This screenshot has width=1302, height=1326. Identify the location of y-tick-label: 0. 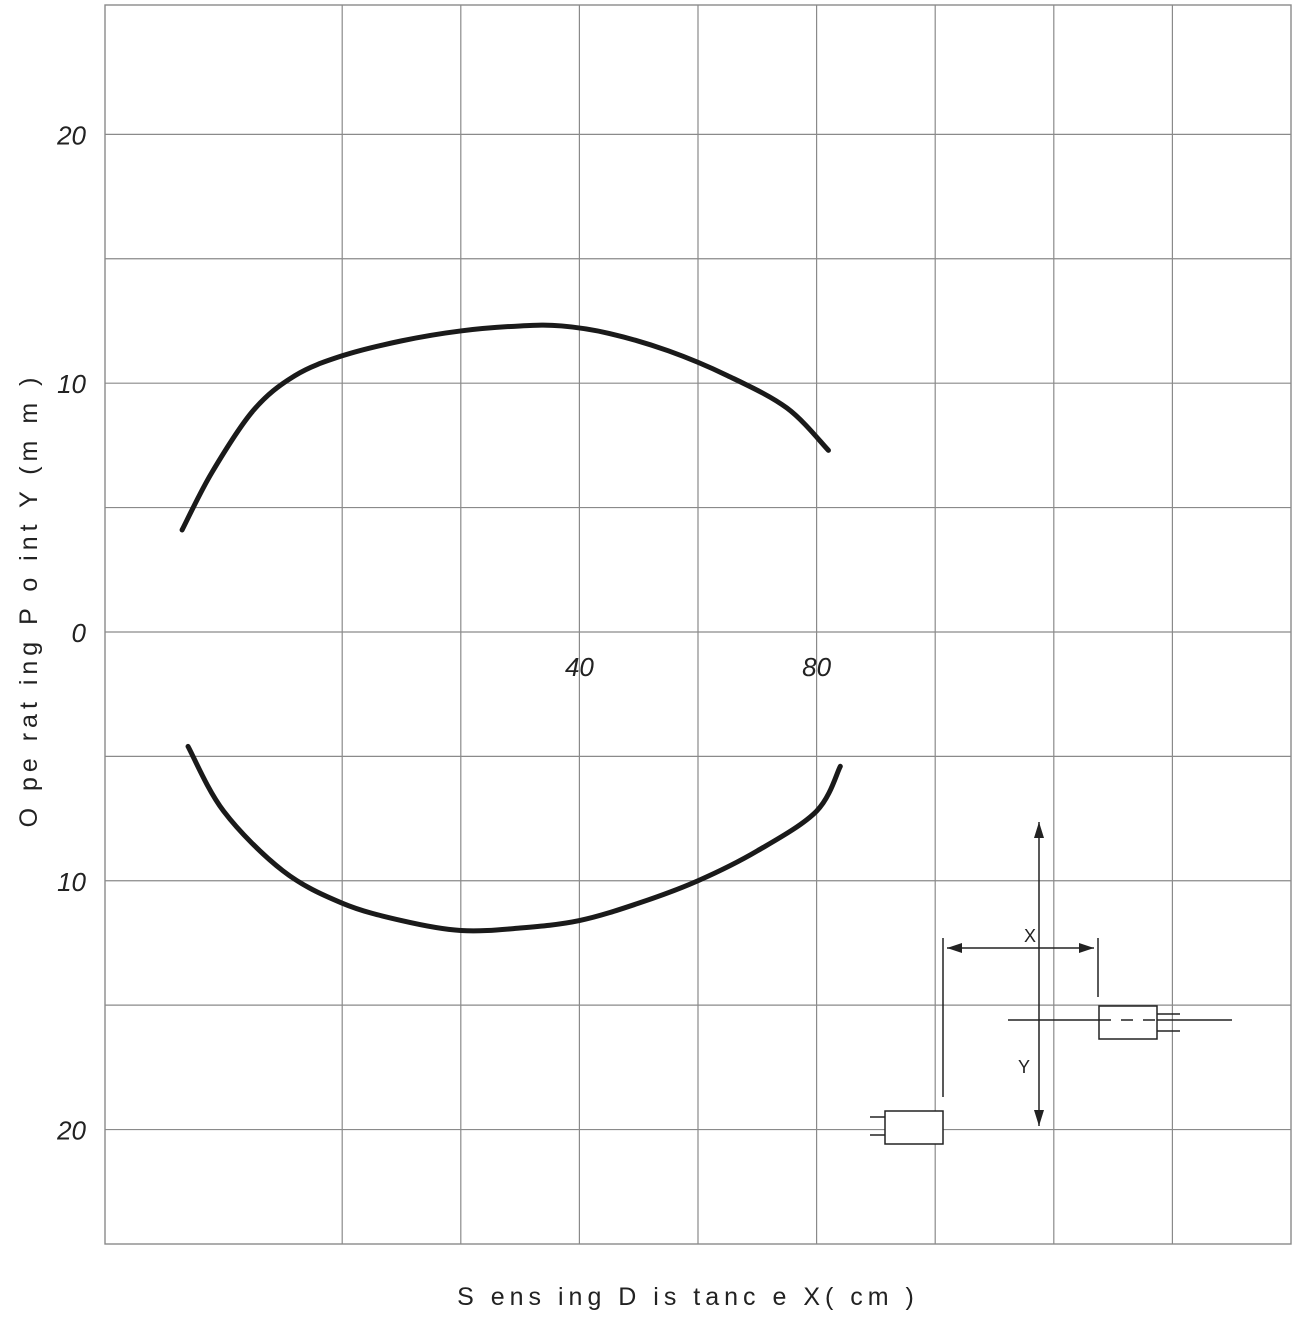
(79, 633).